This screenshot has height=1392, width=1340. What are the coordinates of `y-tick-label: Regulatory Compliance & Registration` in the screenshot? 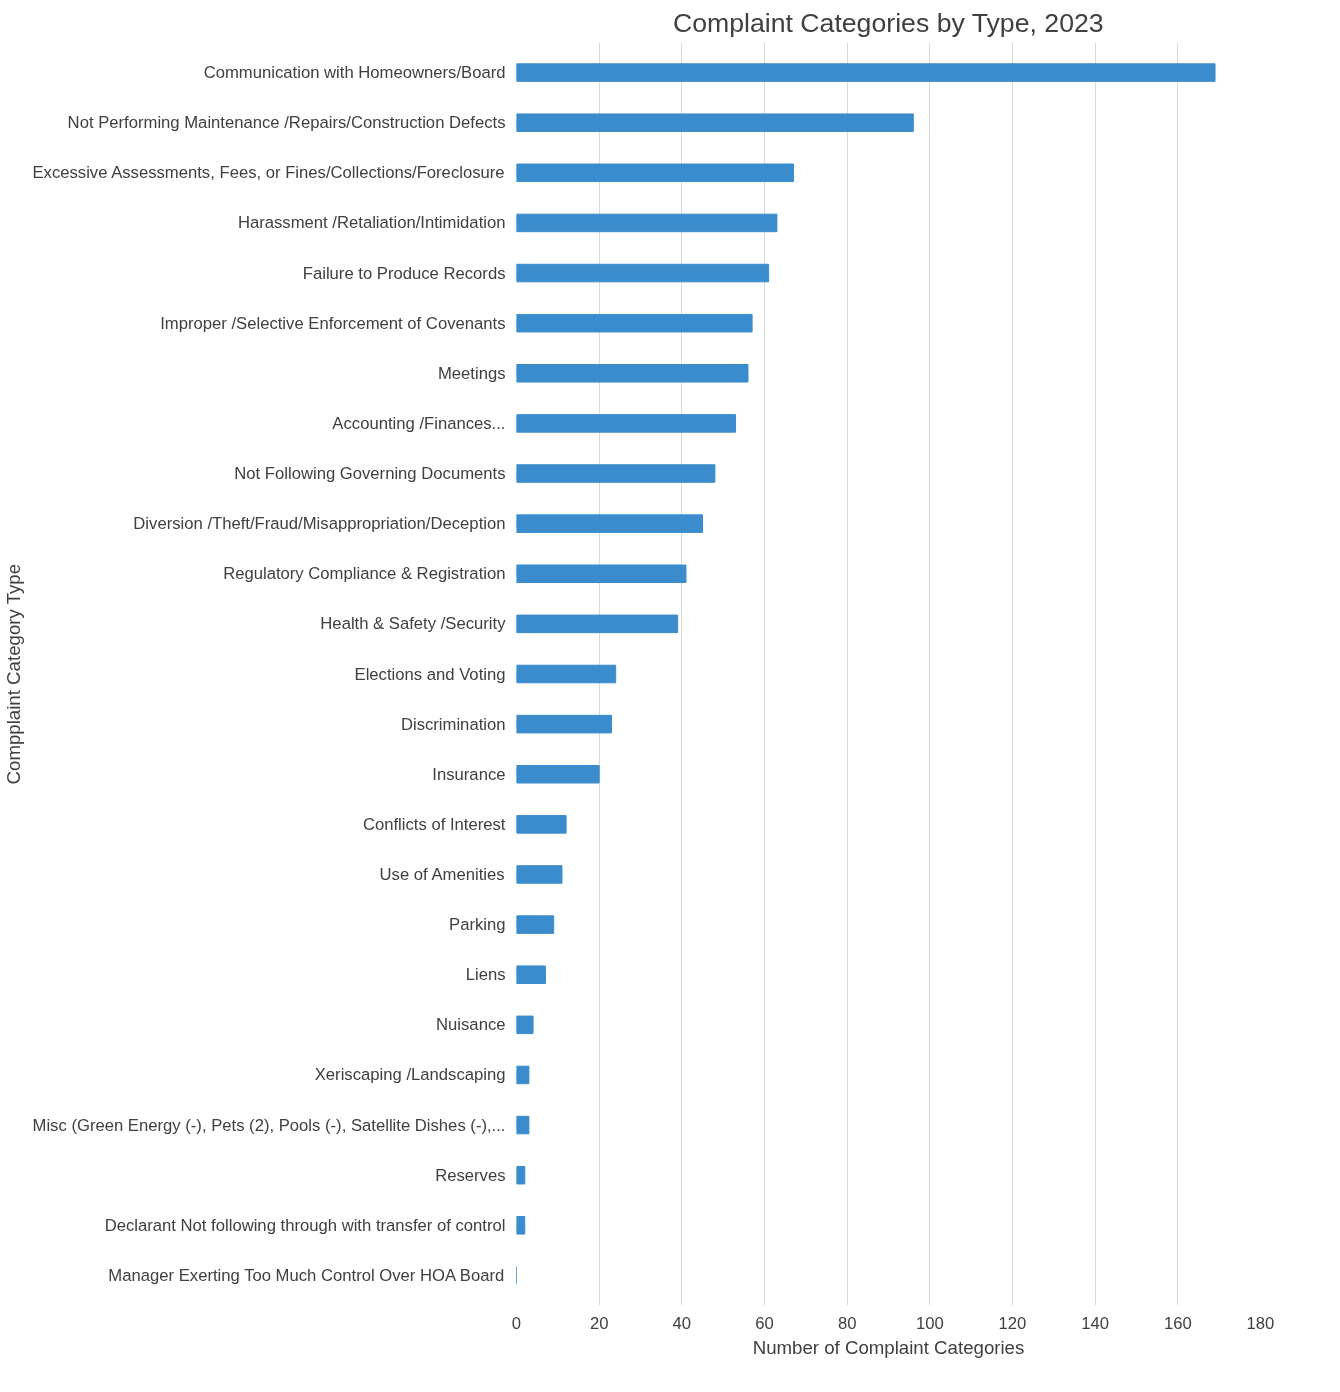 It's located at (364, 574).